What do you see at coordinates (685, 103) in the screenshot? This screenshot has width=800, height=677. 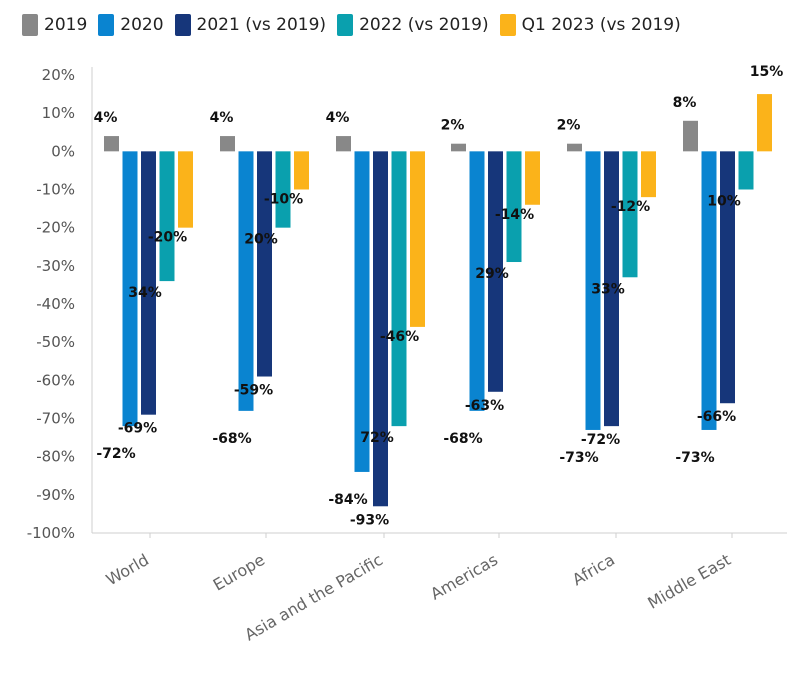 I see `data-label: 8%` at bounding box center [685, 103].